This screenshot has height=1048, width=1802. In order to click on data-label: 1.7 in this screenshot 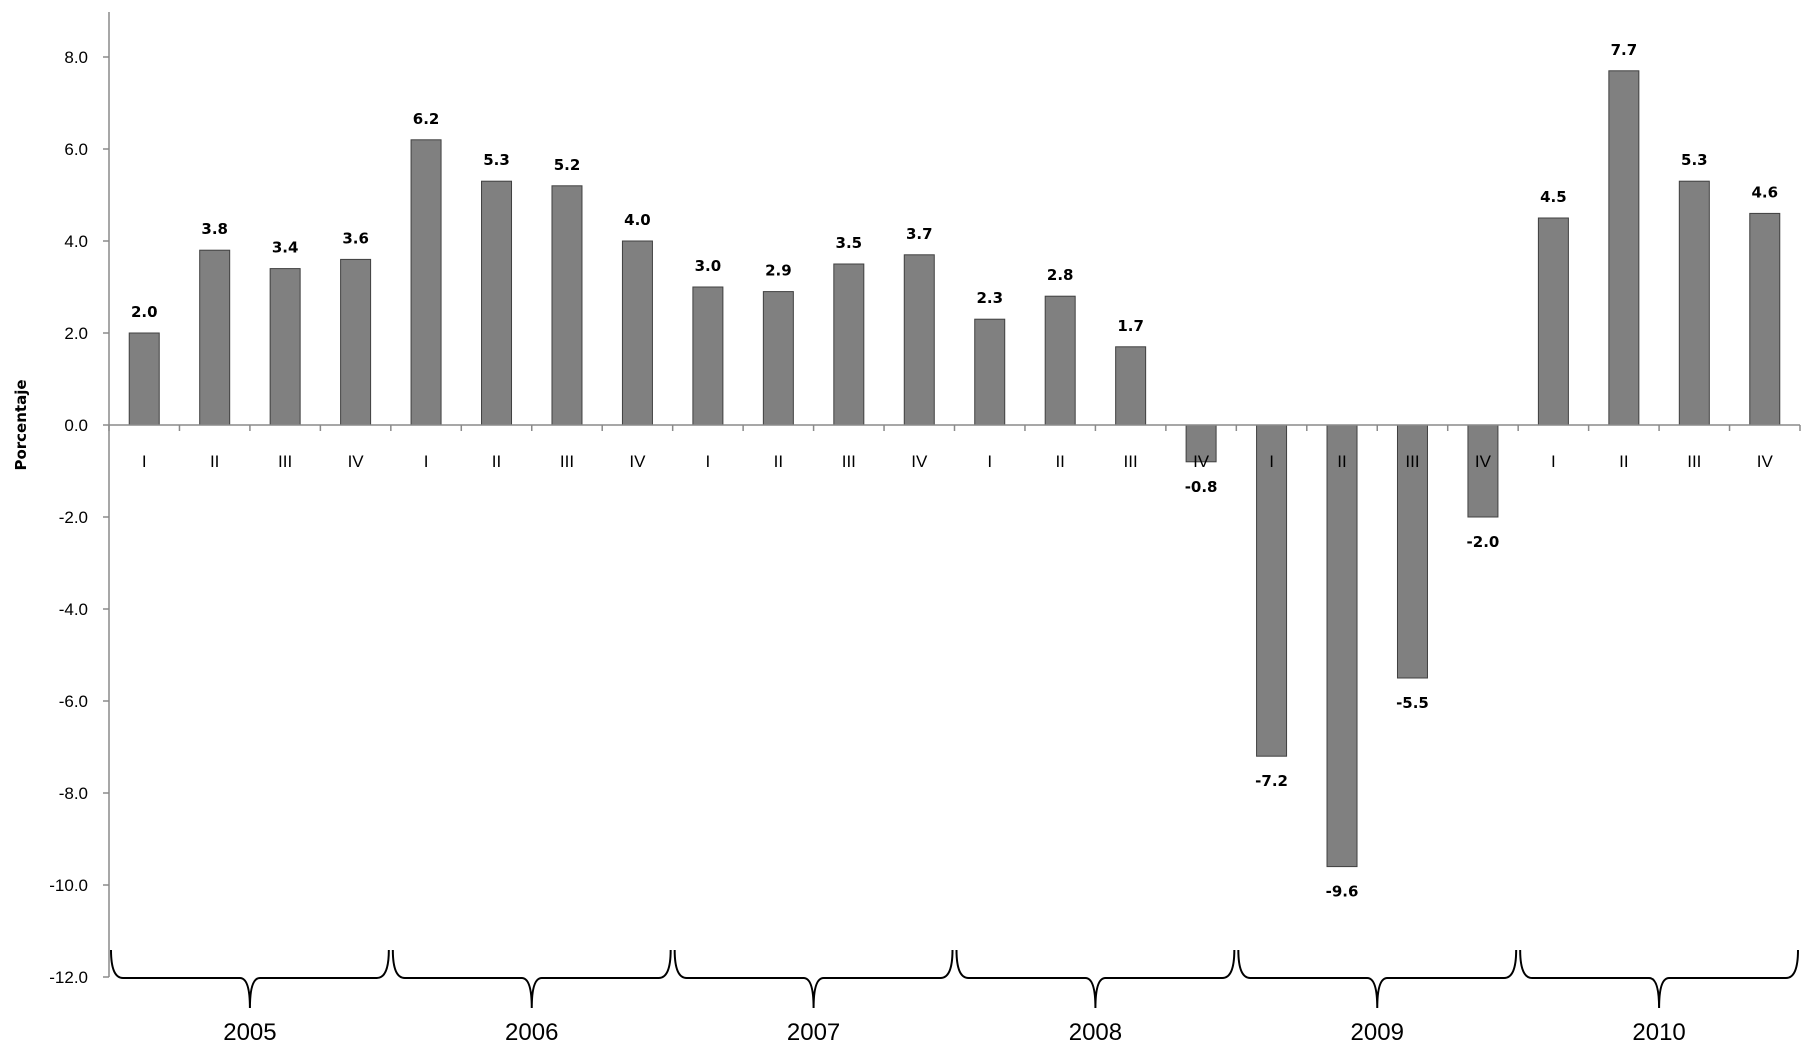, I will do `click(1130, 326)`.